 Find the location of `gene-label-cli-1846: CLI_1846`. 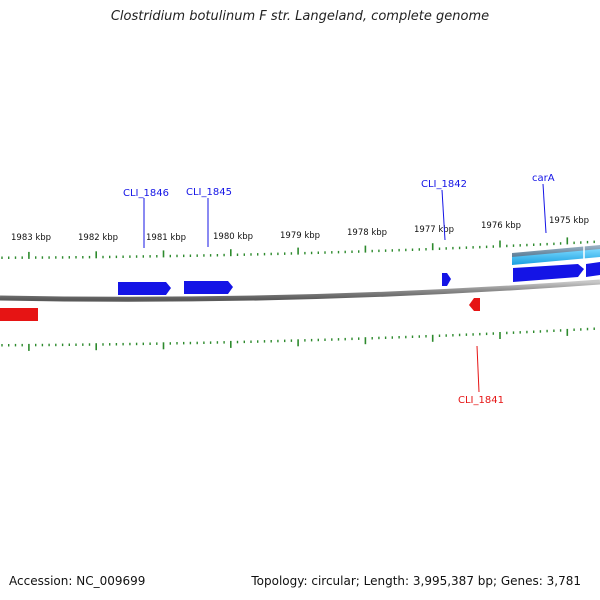

gene-label-cli-1846: CLI_1846 is located at coordinates (146, 193).